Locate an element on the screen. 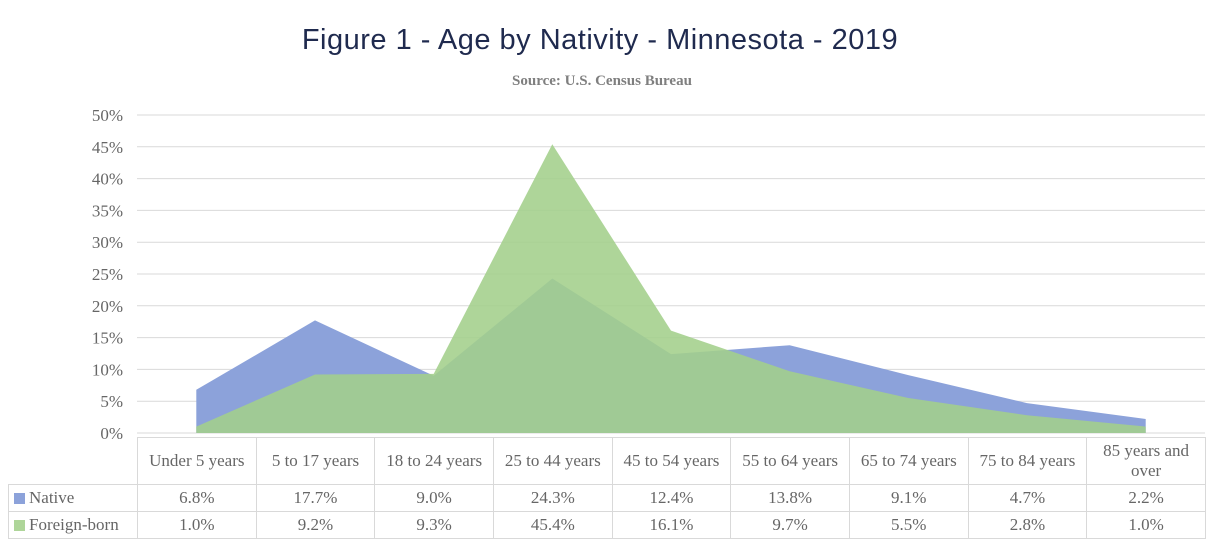  table-header-cell: 55 to 64 years is located at coordinates (790, 461).